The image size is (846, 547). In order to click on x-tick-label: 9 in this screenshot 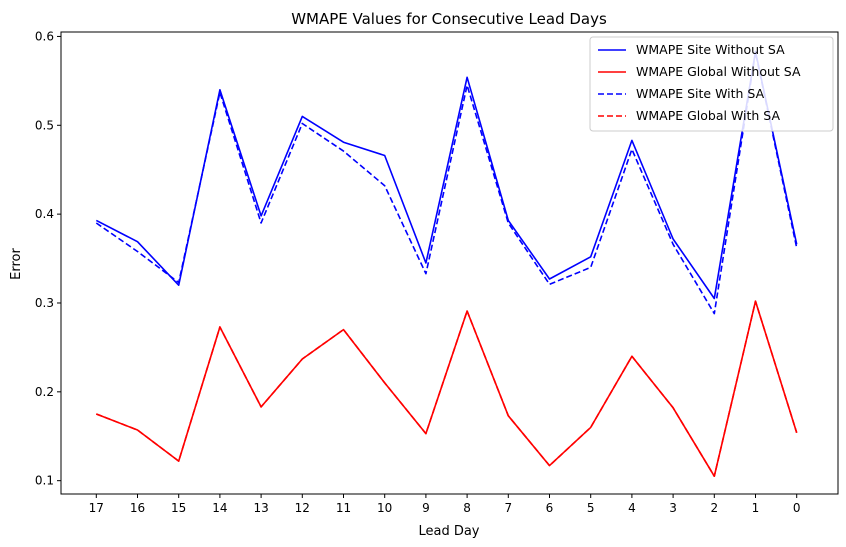, I will do `click(426, 508)`.